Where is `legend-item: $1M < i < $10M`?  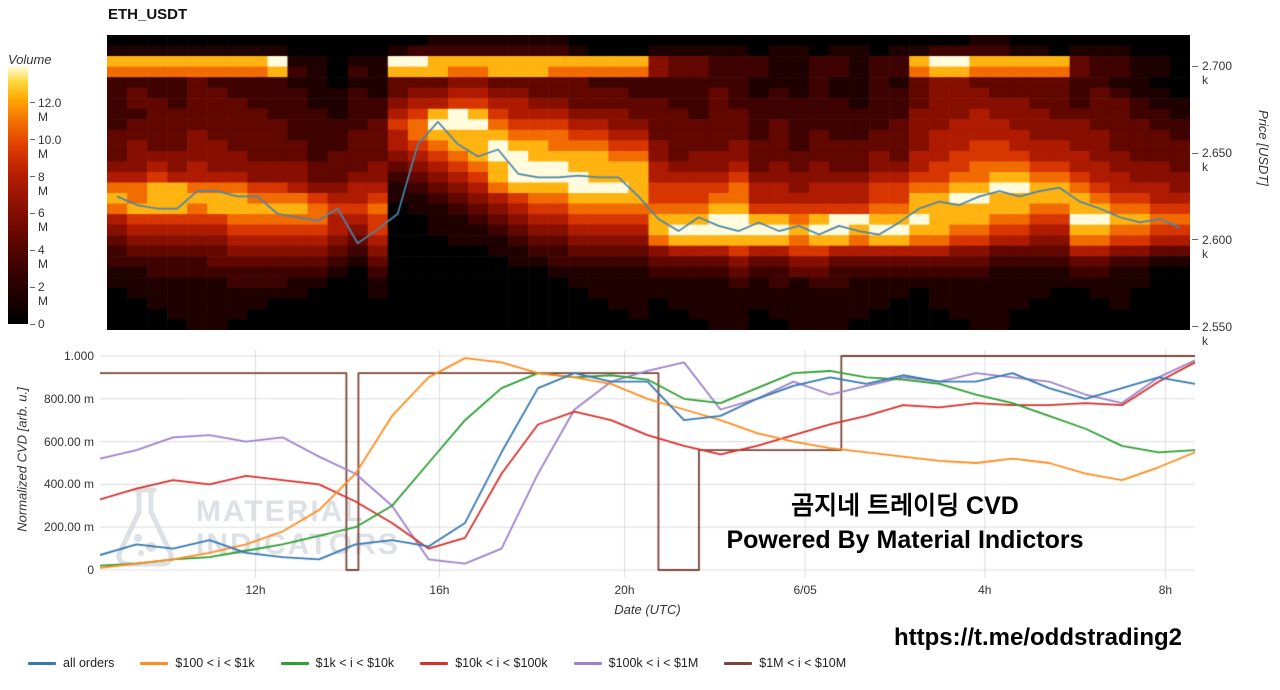 legend-item: $1M < i < $10M is located at coordinates (785, 663).